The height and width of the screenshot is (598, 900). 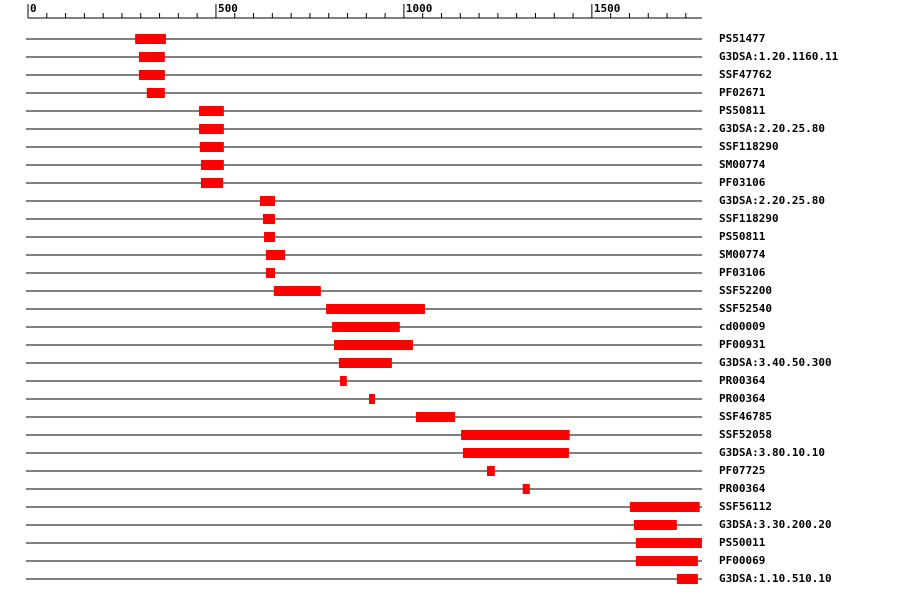 What do you see at coordinates (742, 344) in the screenshot?
I see `row-label: PF00931` at bounding box center [742, 344].